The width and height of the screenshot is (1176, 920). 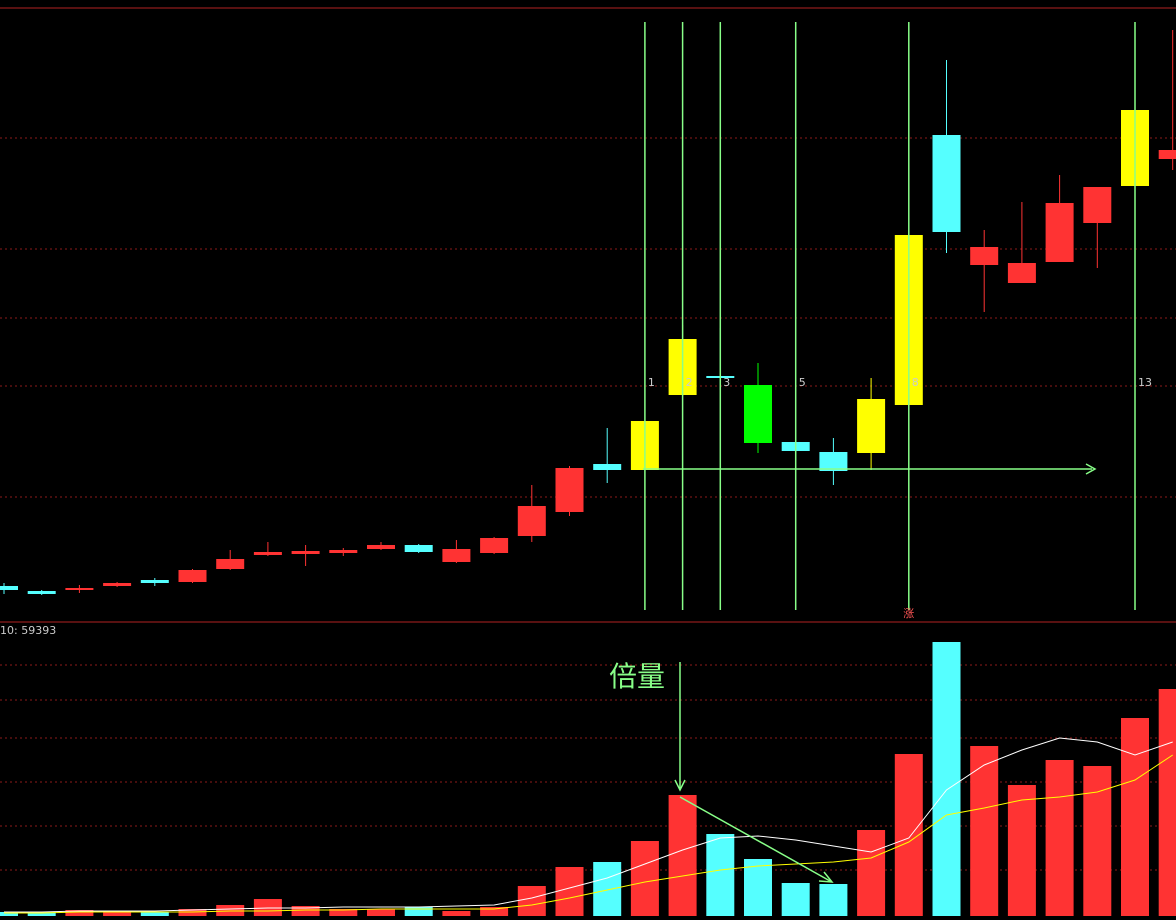 What do you see at coordinates (908, 613) in the screenshot?
I see `rise-marker: 涨` at bounding box center [908, 613].